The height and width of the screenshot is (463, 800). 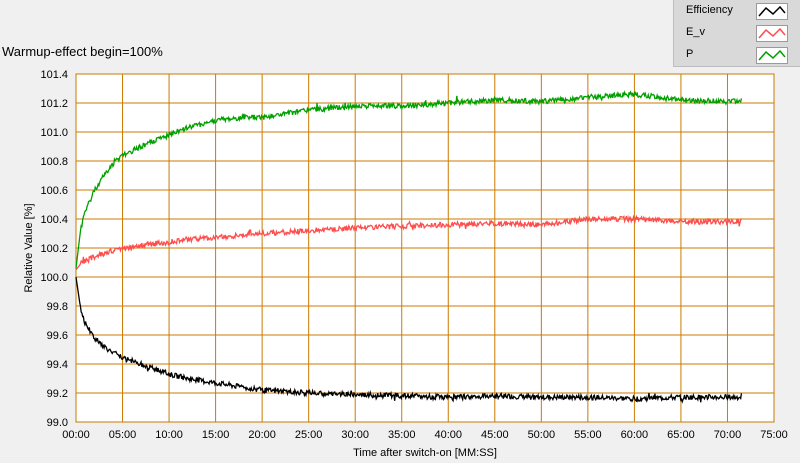 I want to click on y-tick-label: 99.4, so click(x=57, y=365).